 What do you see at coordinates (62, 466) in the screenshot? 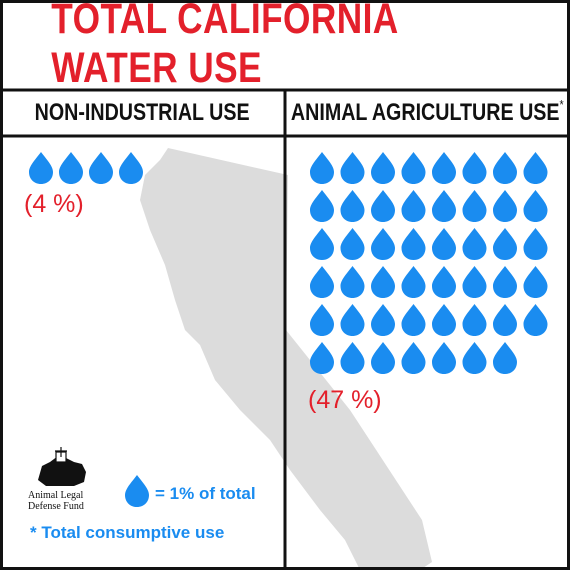
I see `aldf-logo-icon` at bounding box center [62, 466].